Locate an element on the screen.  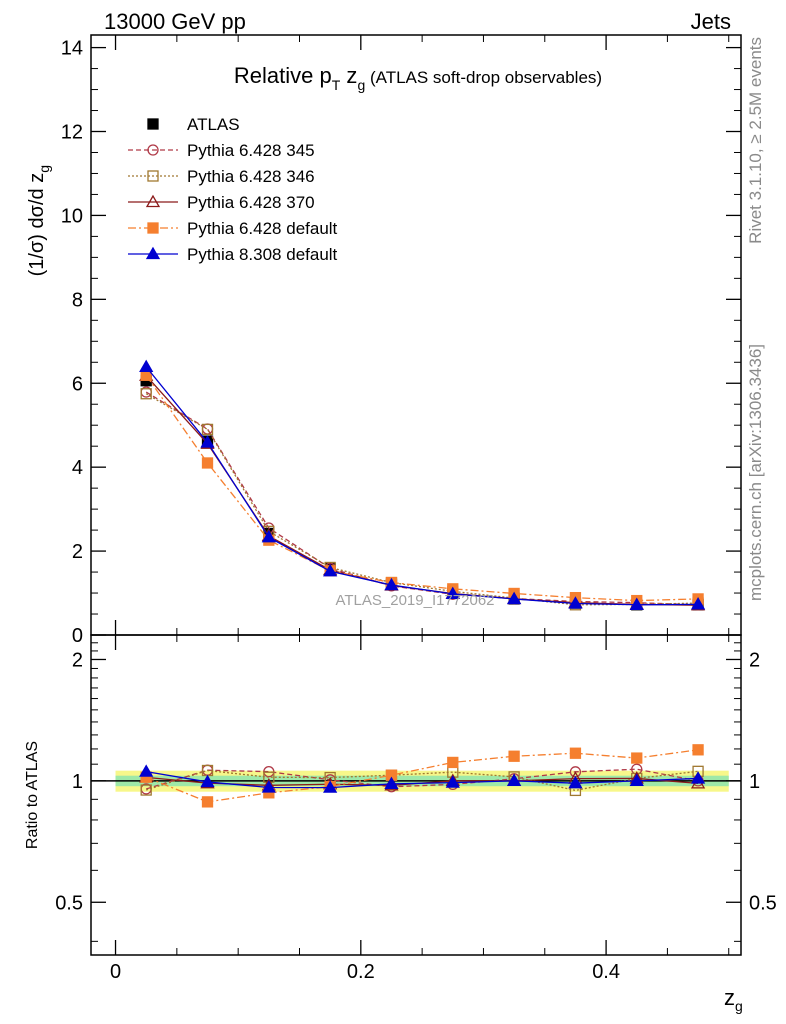
legend-marker-pythia-8-308-default is located at coordinates (153, 253).